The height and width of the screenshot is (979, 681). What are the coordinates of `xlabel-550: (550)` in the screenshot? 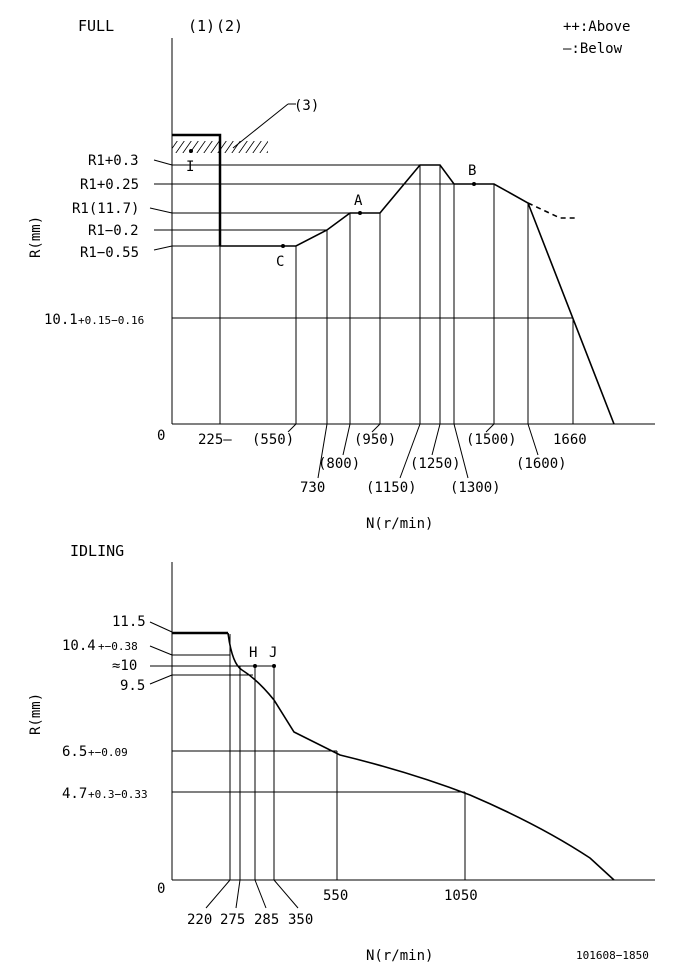 It's located at (273, 440).